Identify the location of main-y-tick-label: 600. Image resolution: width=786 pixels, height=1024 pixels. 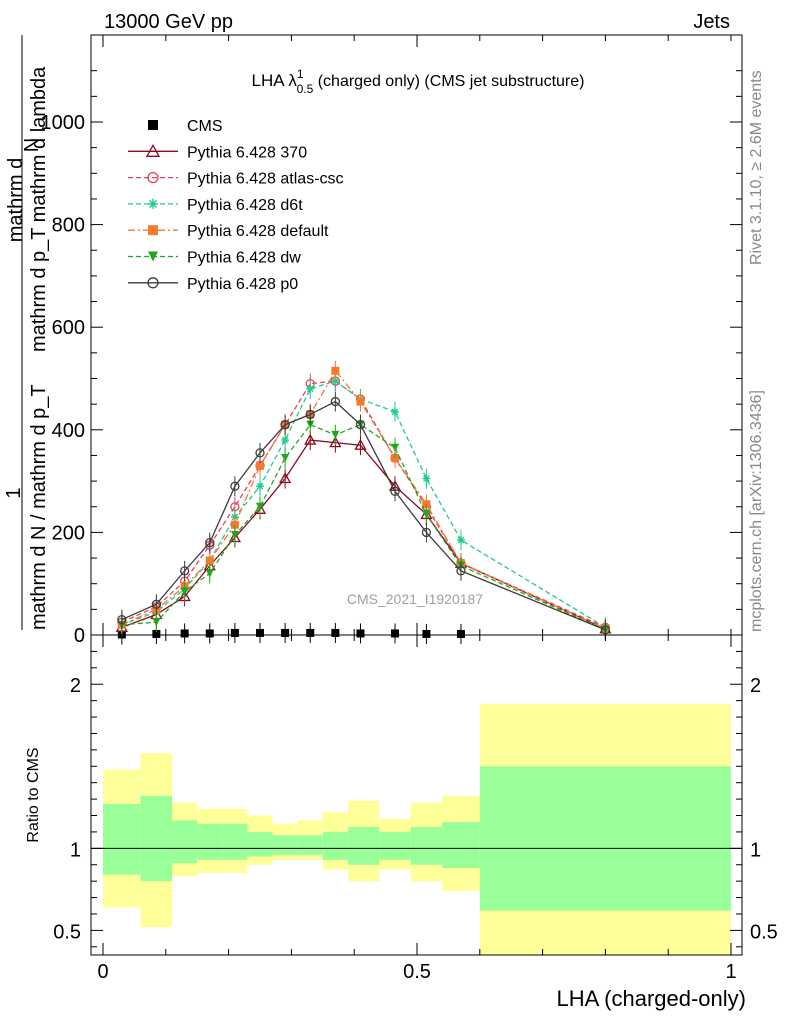
(68, 328).